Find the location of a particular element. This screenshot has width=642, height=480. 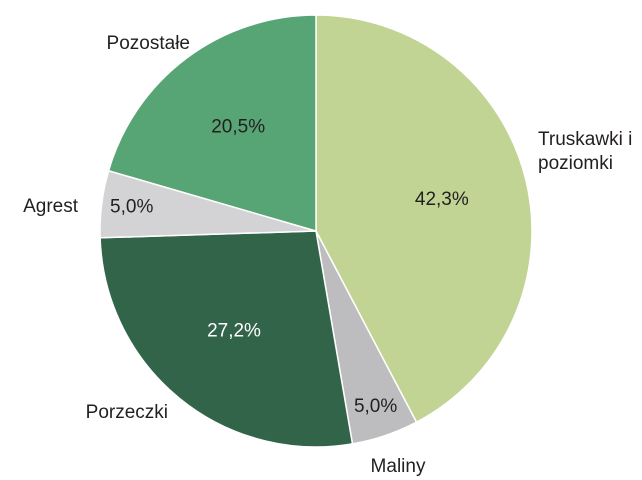

value-label: 42,3% is located at coordinates (442, 199).